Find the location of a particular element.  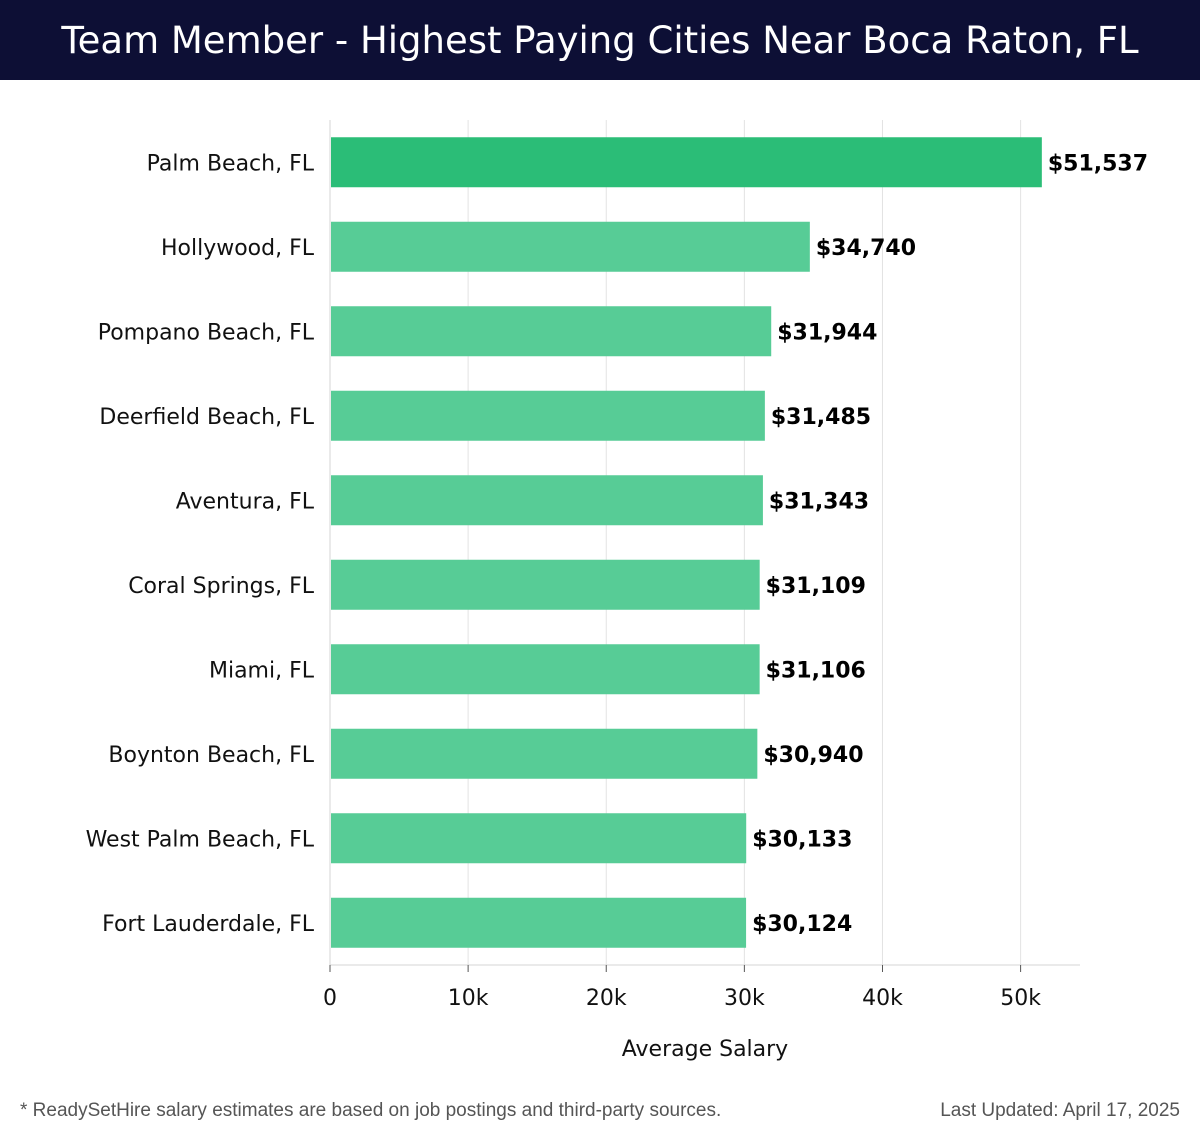

value-label: $31,485 is located at coordinates (821, 417).